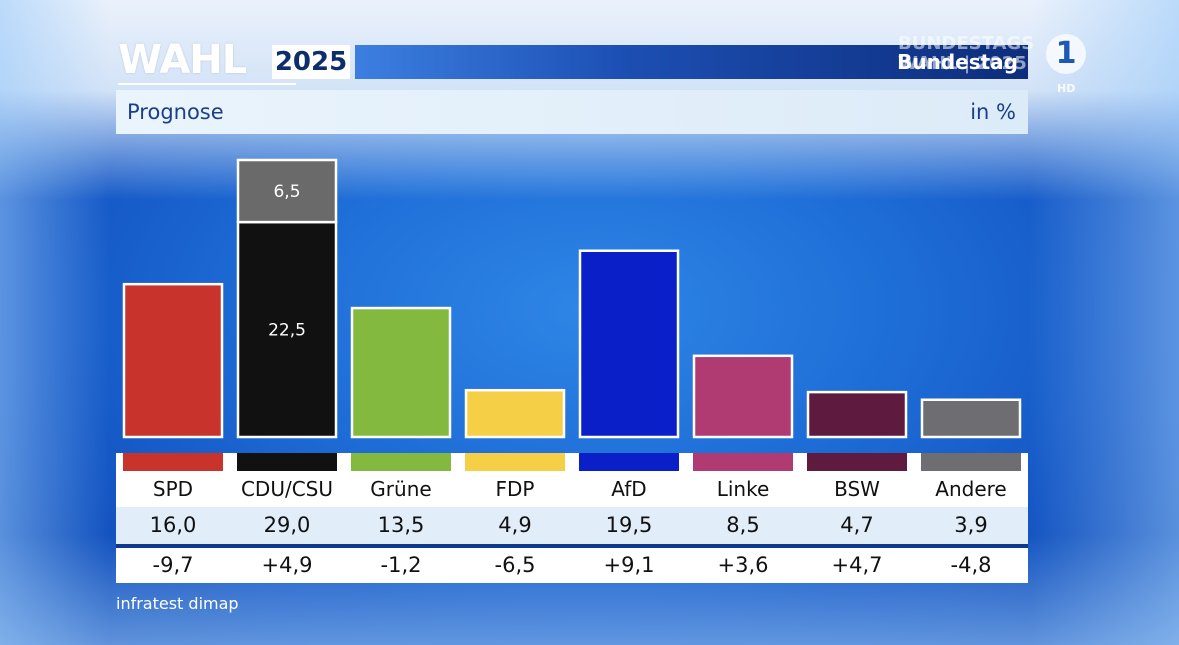 Image resolution: width=1179 pixels, height=645 pixels. I want to click on party-name: FDP, so click(515, 489).